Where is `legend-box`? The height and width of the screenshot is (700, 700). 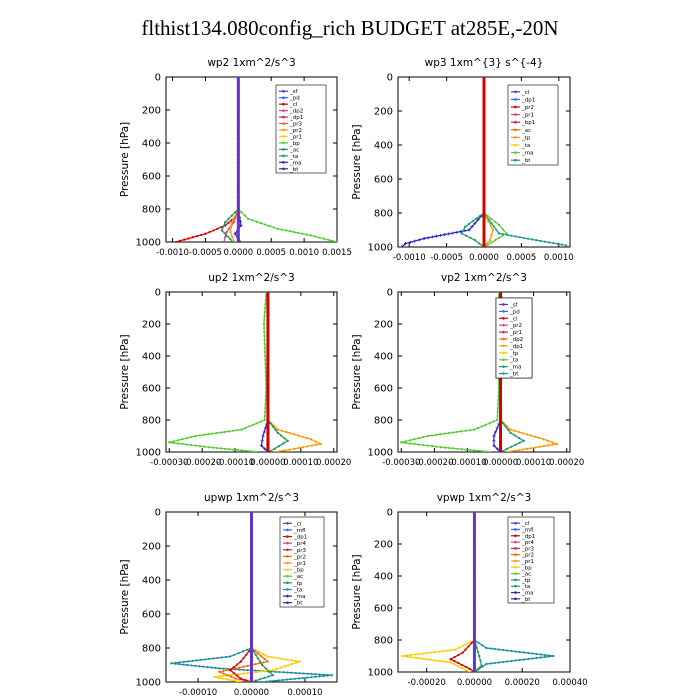 legend-box is located at coordinates (301, 129).